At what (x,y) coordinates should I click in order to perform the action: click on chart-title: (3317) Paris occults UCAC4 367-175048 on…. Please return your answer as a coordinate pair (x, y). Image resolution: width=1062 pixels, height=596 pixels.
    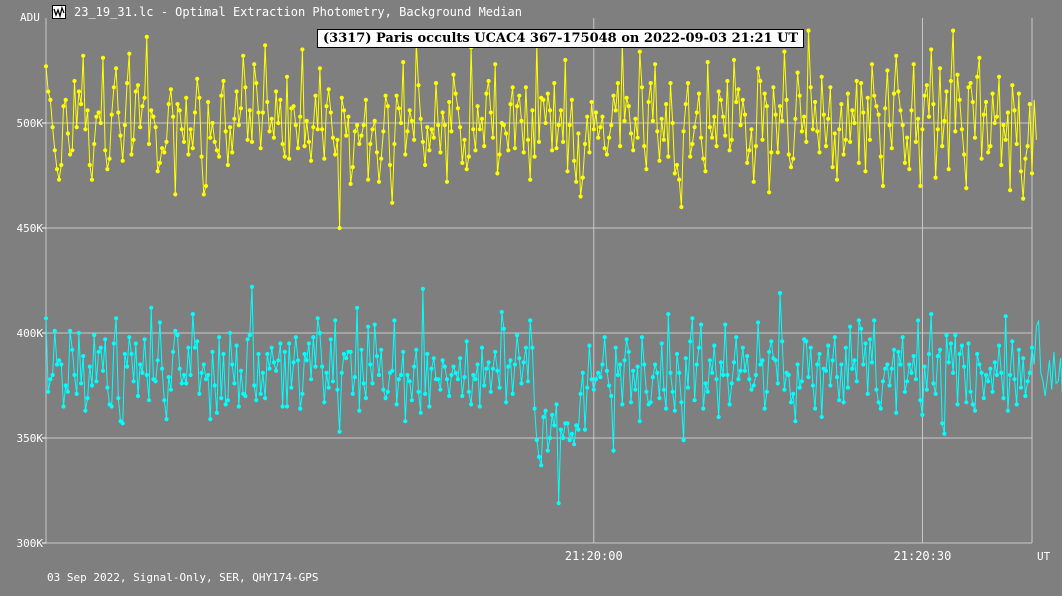
    Looking at the image, I should click on (561, 38).